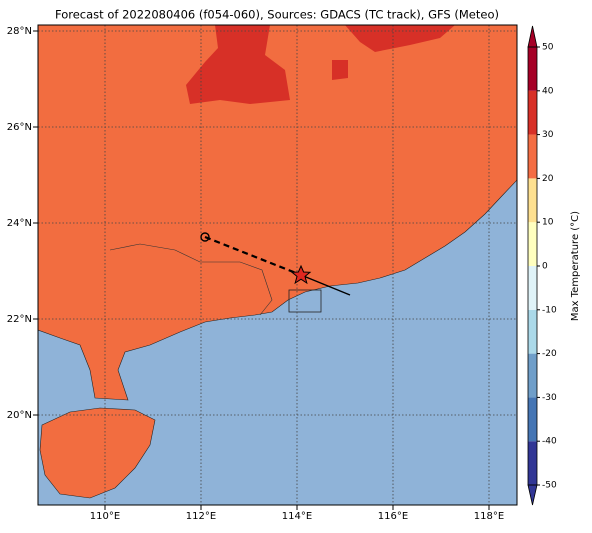 This screenshot has height=533, width=592. Describe the element at coordinates (205, 237) in the screenshot. I see `track-start` at that location.